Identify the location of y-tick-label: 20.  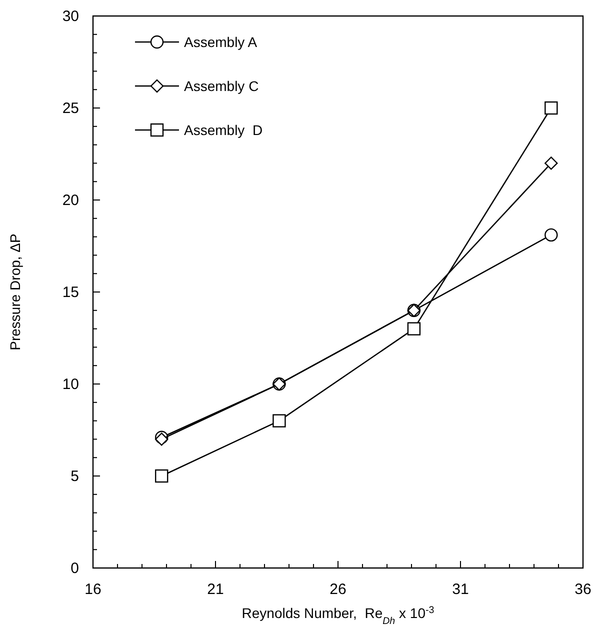
(70, 200).